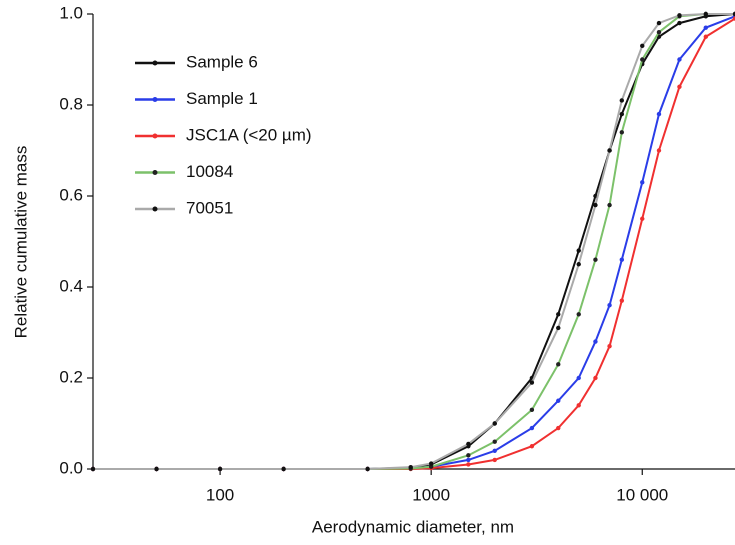 The width and height of the screenshot is (735, 545). What do you see at coordinates (413, 526) in the screenshot?
I see `x-axis-label: Aerodynamic diameter, nm` at bounding box center [413, 526].